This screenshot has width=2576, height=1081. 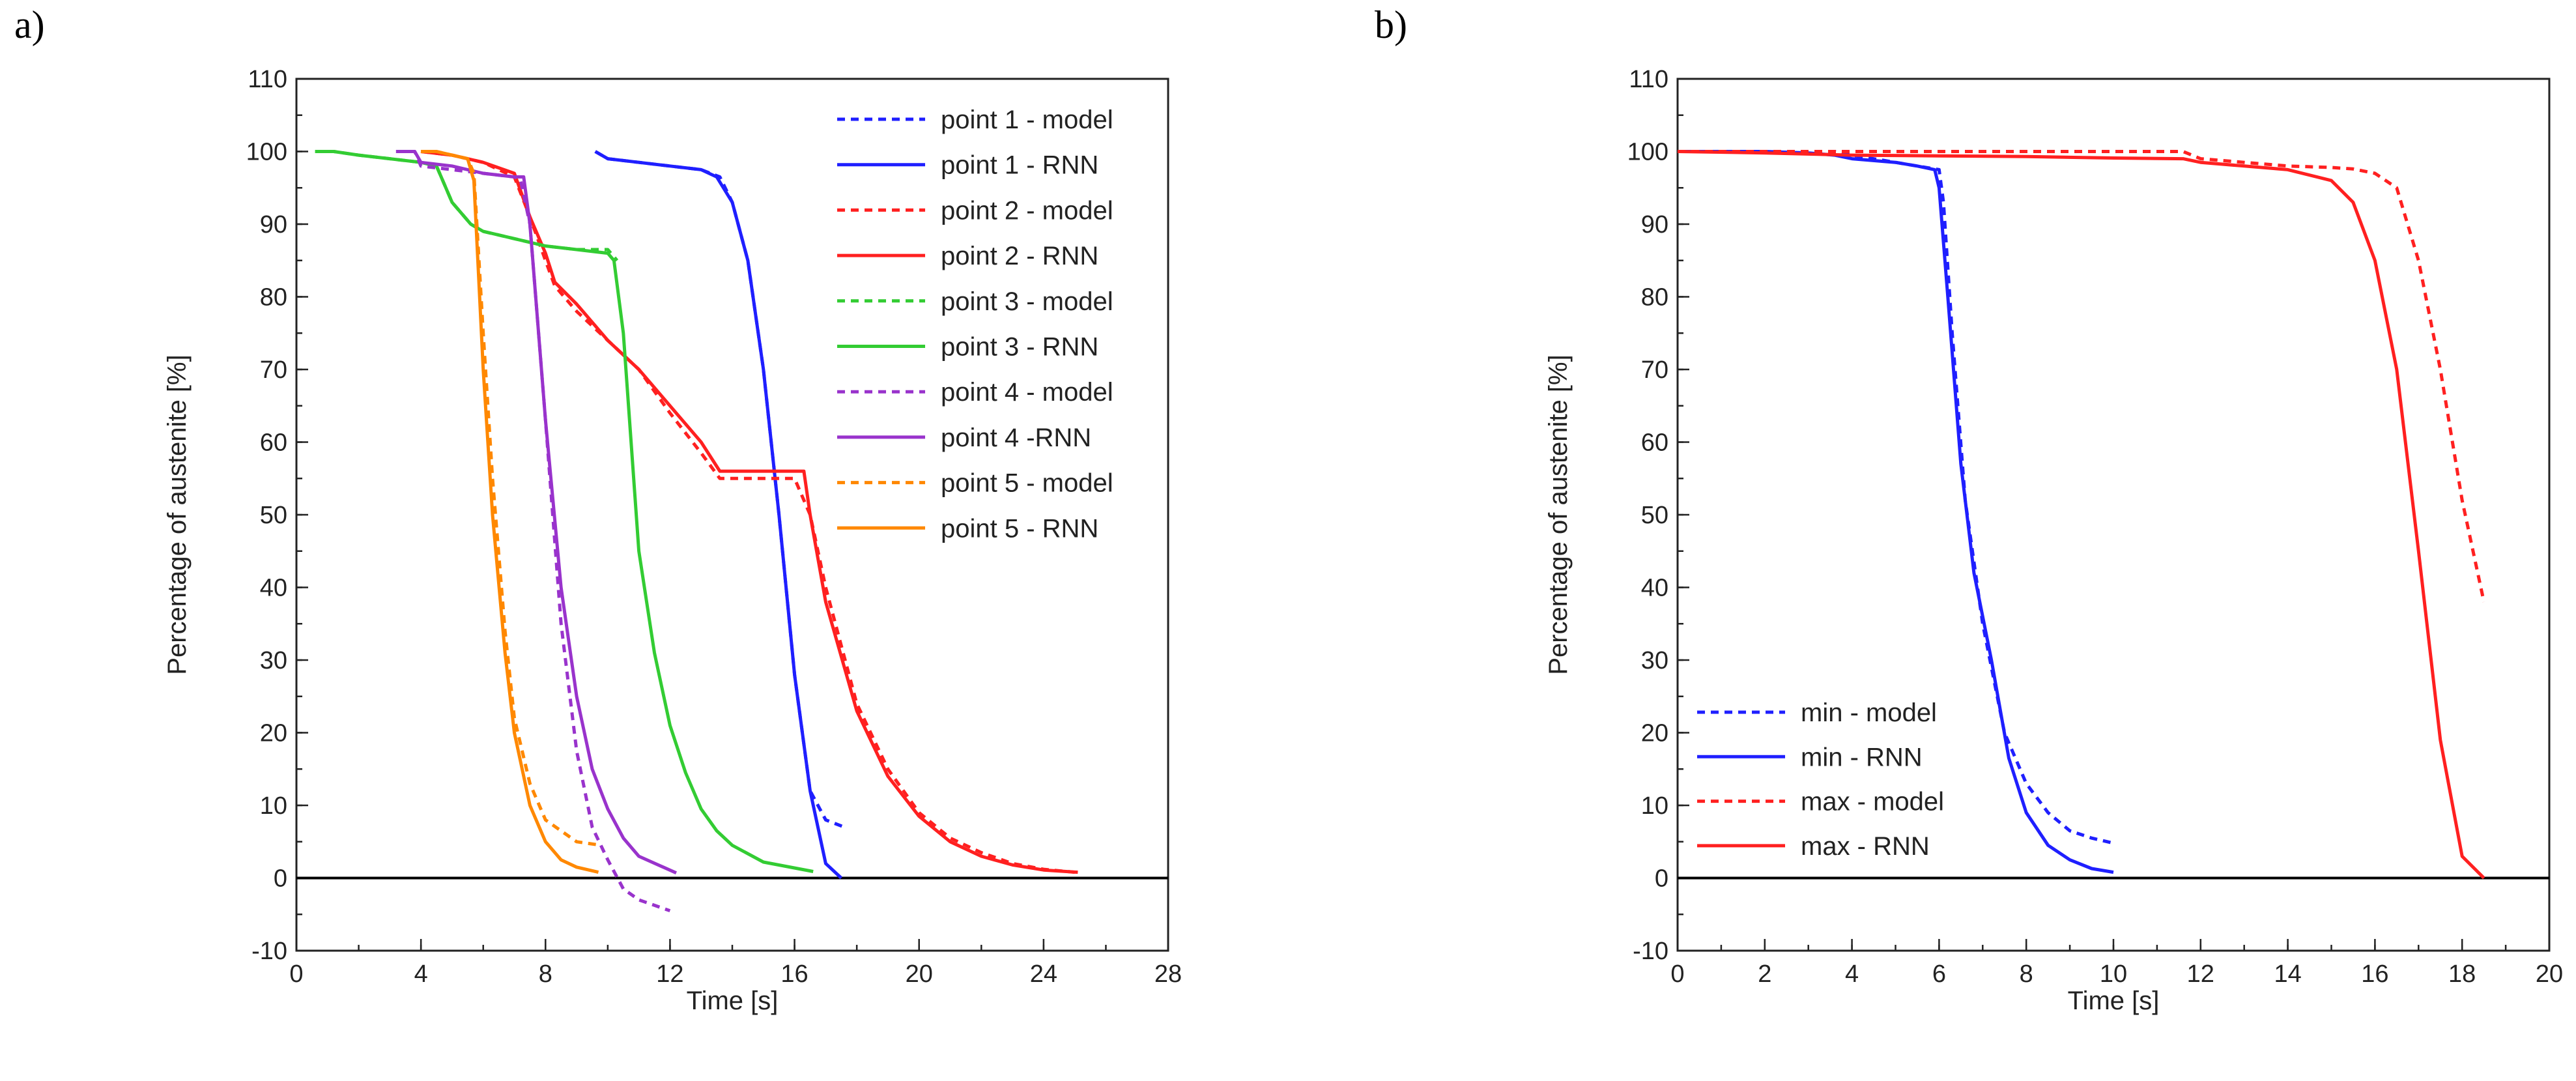 What do you see at coordinates (1391, 24) in the screenshot?
I see `panel-label-b: b)` at bounding box center [1391, 24].